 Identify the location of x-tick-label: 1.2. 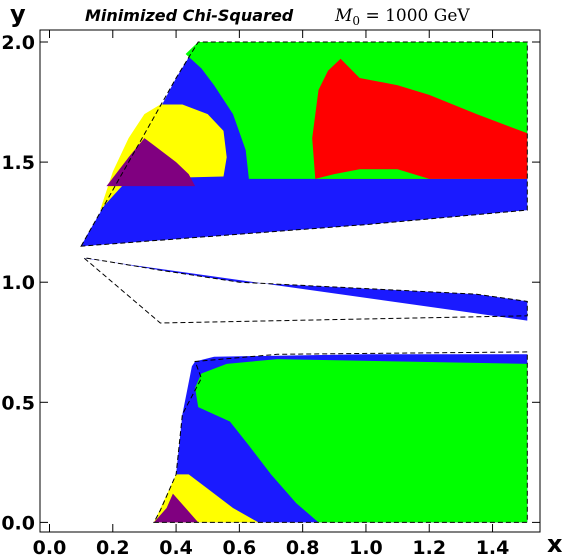
(429, 547).